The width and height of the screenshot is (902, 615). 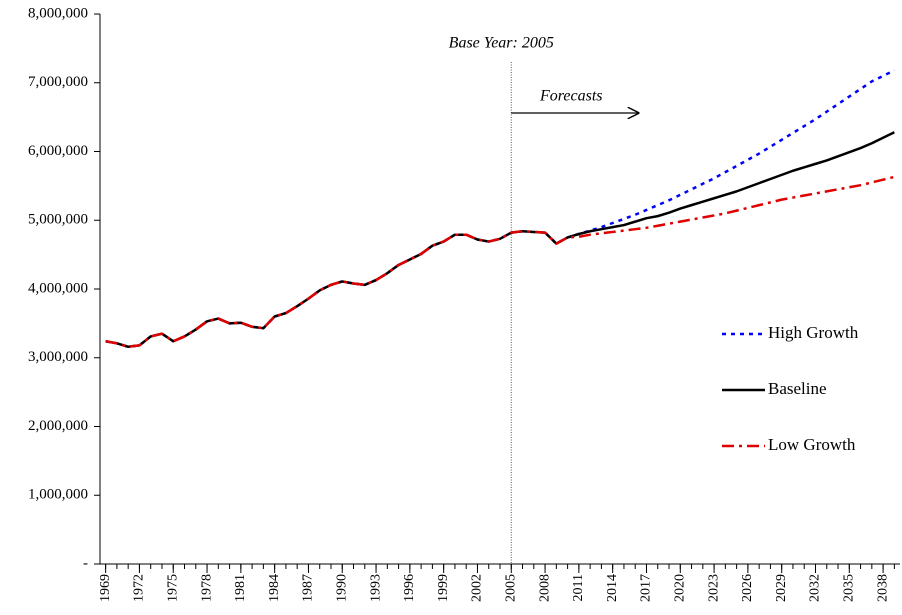 I want to click on annotation: Base Year: 2005, so click(x=501, y=43).